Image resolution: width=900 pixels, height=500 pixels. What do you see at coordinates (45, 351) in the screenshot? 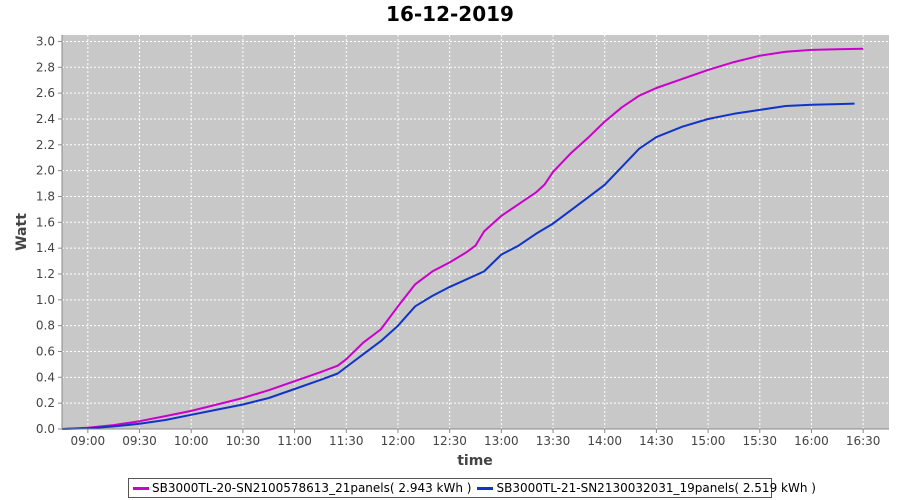
I see `y-tick-label: 0.6` at bounding box center [45, 351].